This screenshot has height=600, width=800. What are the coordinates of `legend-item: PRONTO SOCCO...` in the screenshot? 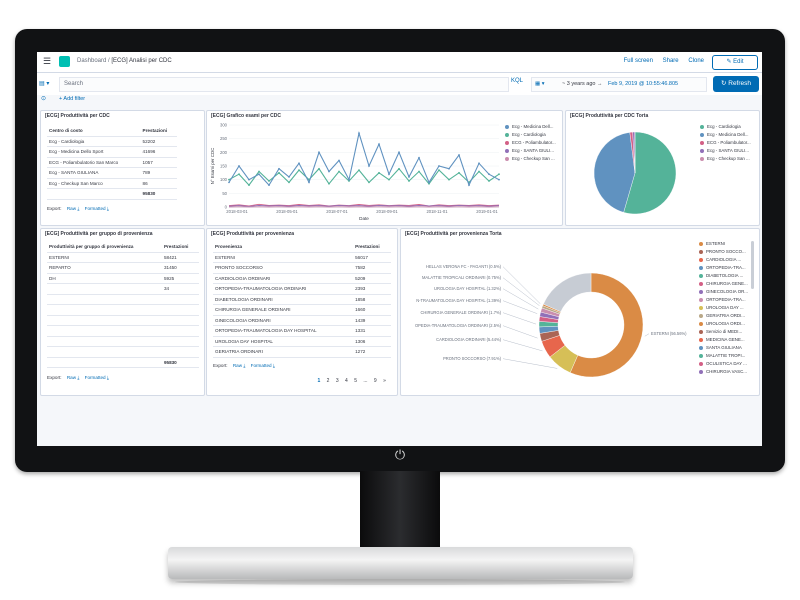 It's located at (723, 253).